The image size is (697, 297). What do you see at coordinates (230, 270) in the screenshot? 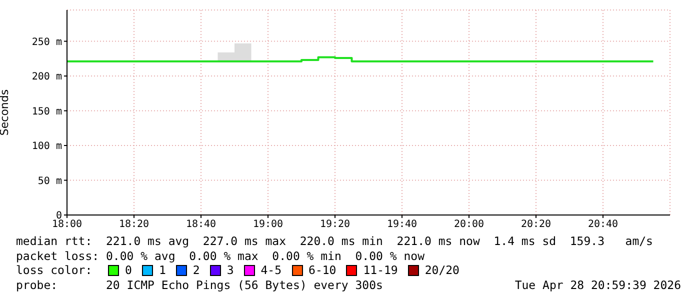
I see `text: 3` at bounding box center [230, 270].